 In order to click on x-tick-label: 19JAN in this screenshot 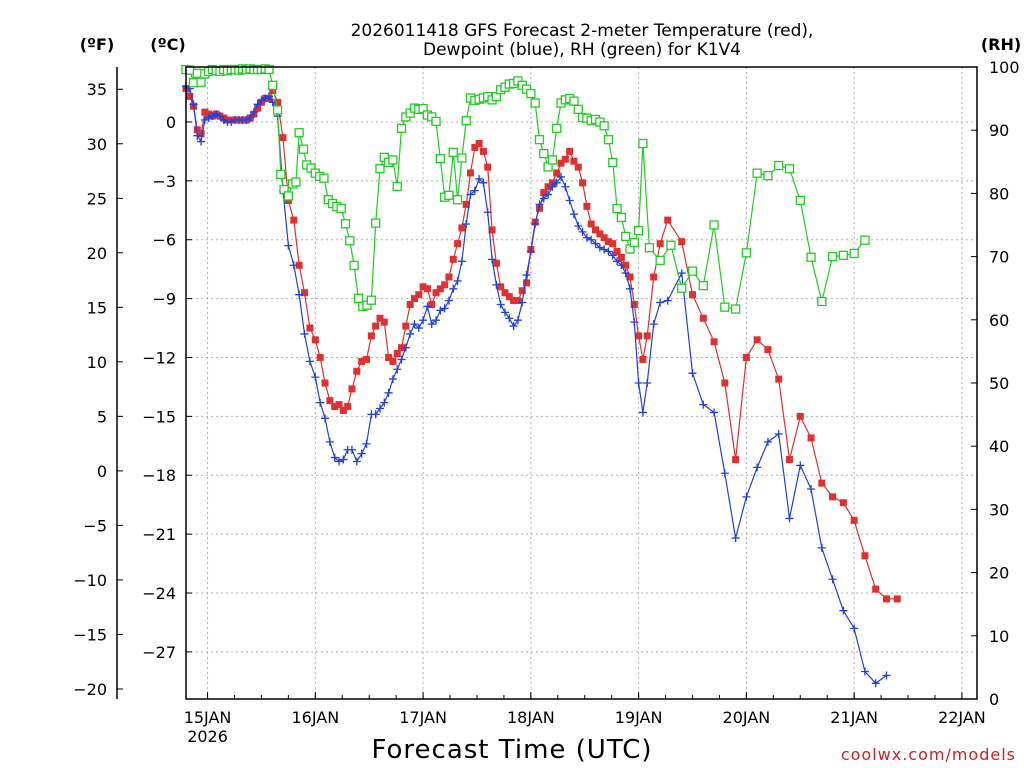, I will do `click(639, 717)`.